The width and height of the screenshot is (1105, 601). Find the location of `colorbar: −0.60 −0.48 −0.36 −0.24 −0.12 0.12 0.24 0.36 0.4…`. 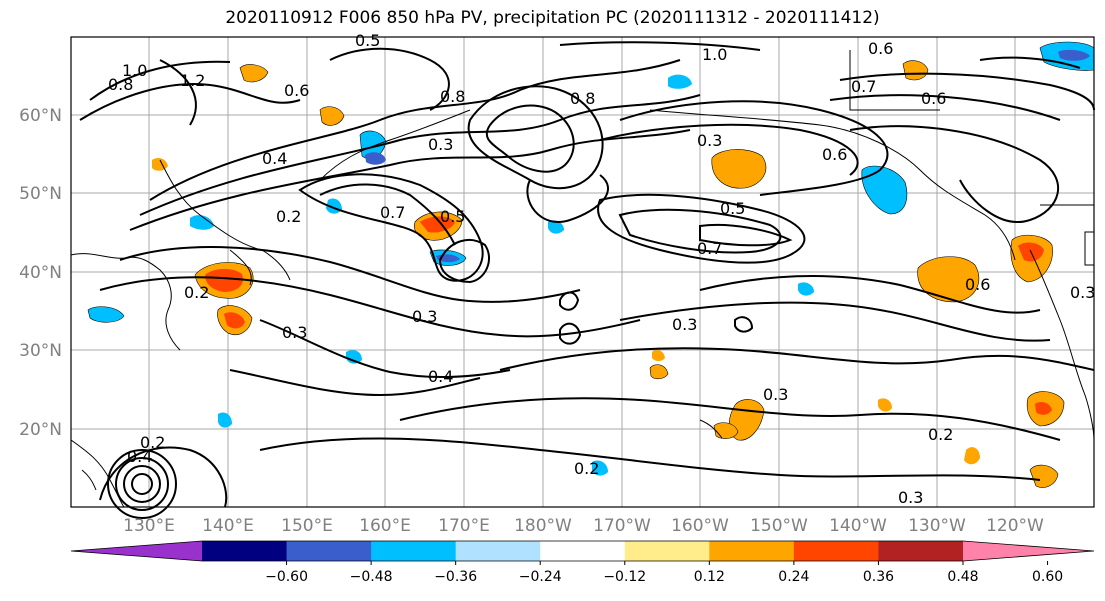

colorbar: −0.60 −0.48 −0.36 −0.24 −0.12 0.12 0.24 0.36 0.4… is located at coordinates (582, 562).